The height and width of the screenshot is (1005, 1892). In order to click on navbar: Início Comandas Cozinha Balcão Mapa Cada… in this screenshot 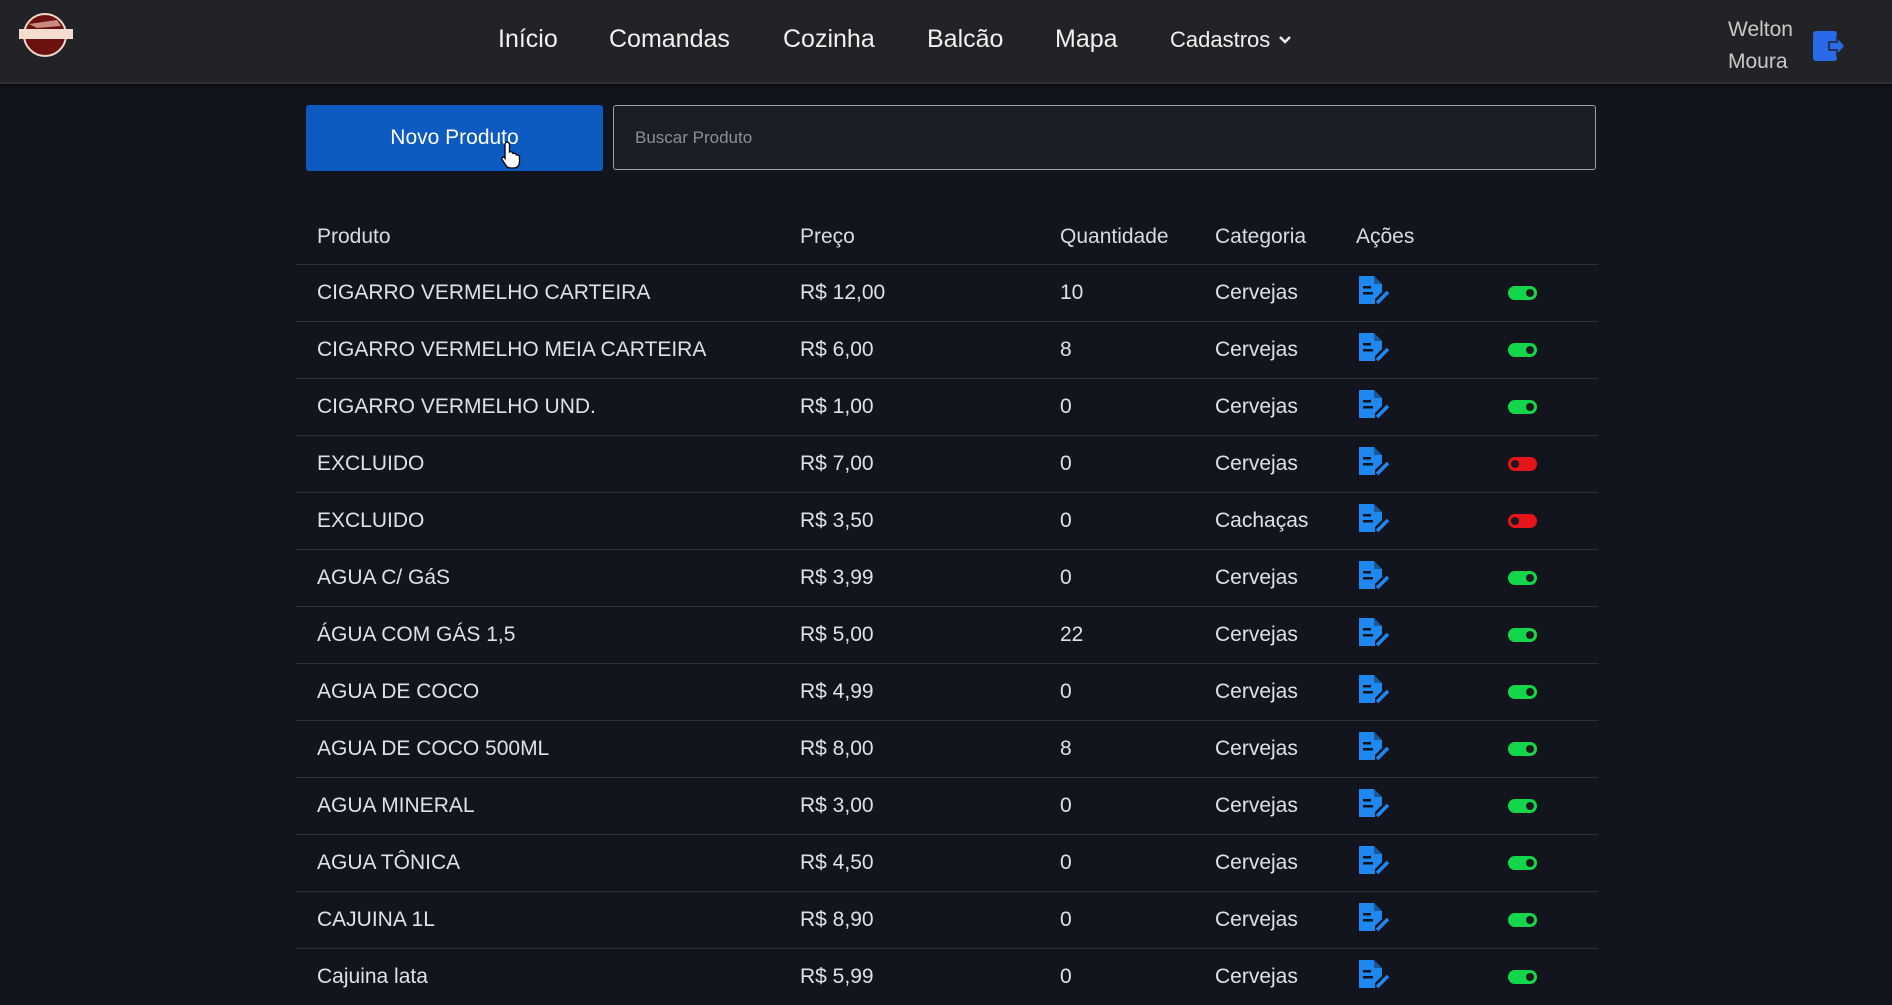, I will do `click(946, 42)`.